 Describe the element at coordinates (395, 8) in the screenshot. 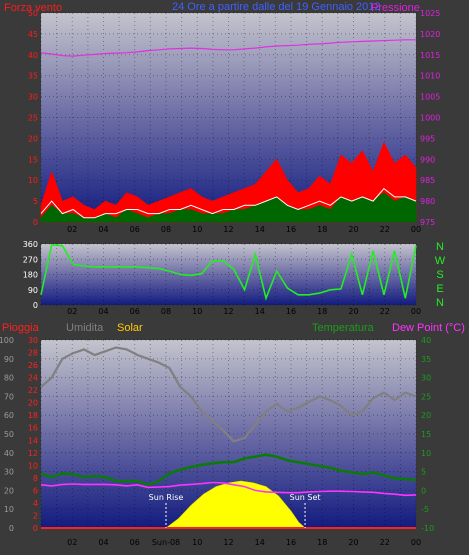

I see `pressure-axis-title: Pressione` at that location.